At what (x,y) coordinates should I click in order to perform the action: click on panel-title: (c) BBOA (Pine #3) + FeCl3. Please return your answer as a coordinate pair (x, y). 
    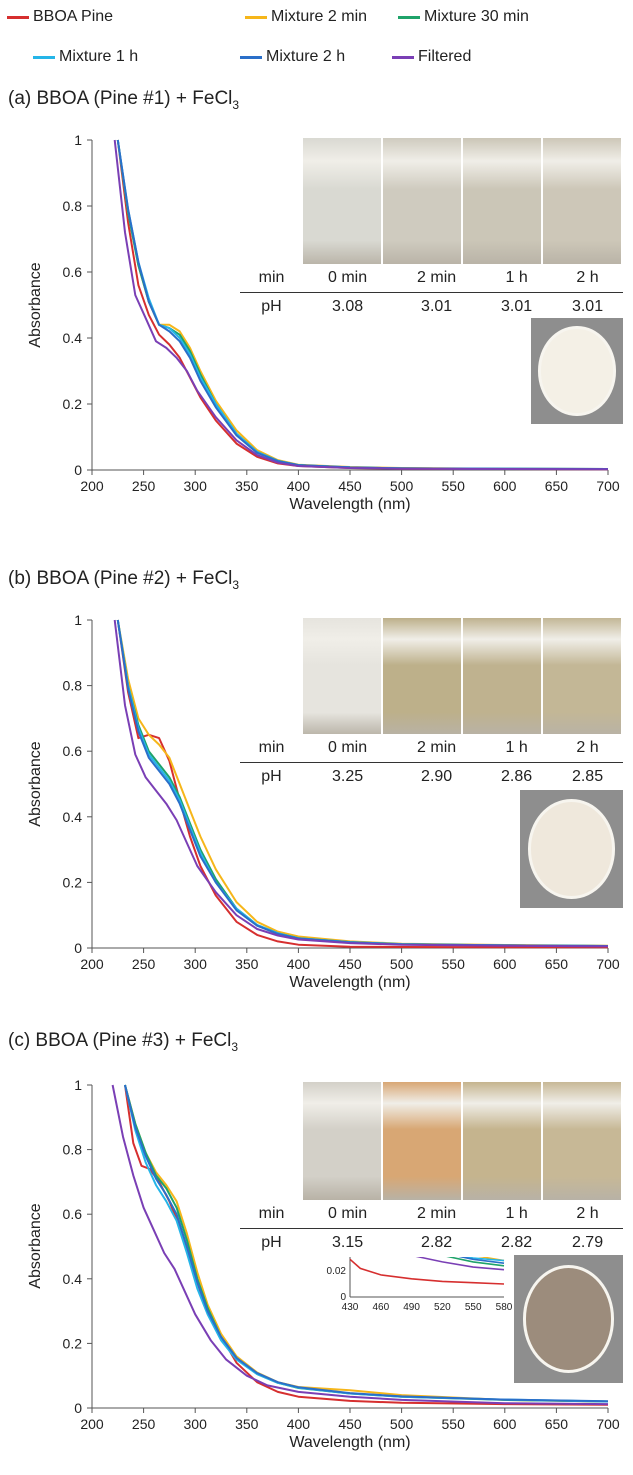
    Looking at the image, I should click on (123, 1042).